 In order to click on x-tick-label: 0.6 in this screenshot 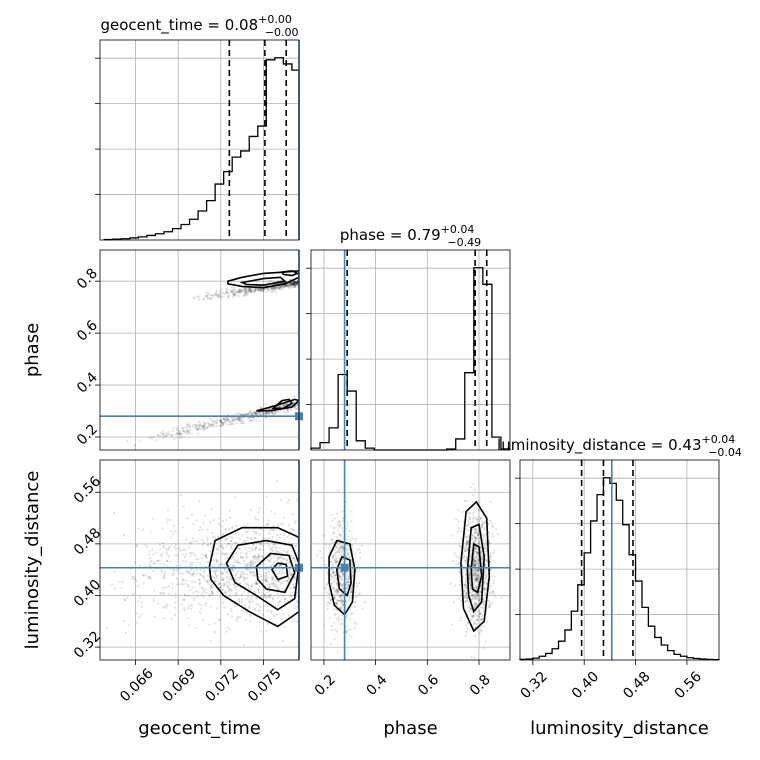, I will do `click(428, 685)`.